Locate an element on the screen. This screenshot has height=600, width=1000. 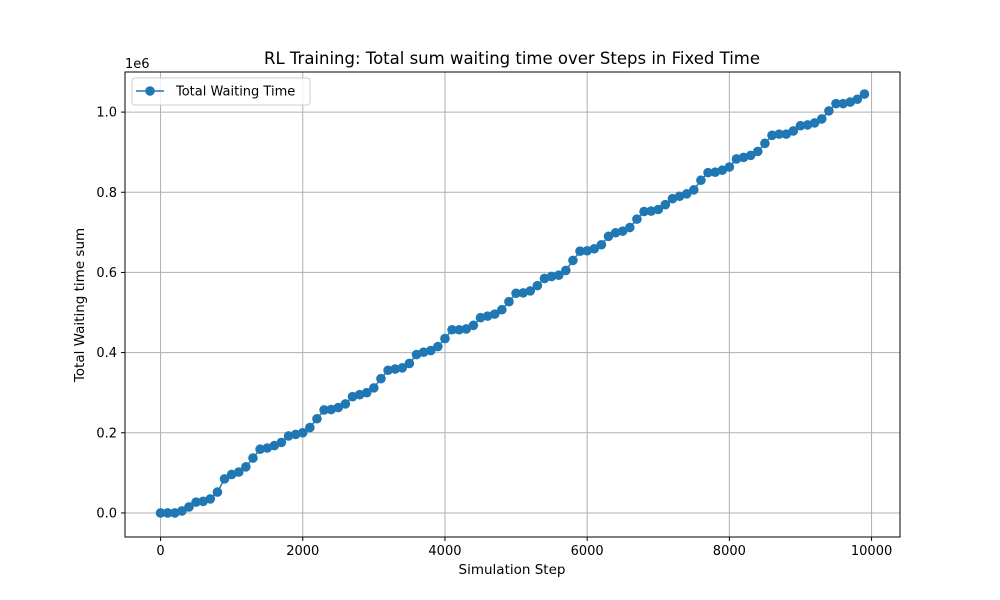
legend: Total Waiting Time is located at coordinates (221, 91).